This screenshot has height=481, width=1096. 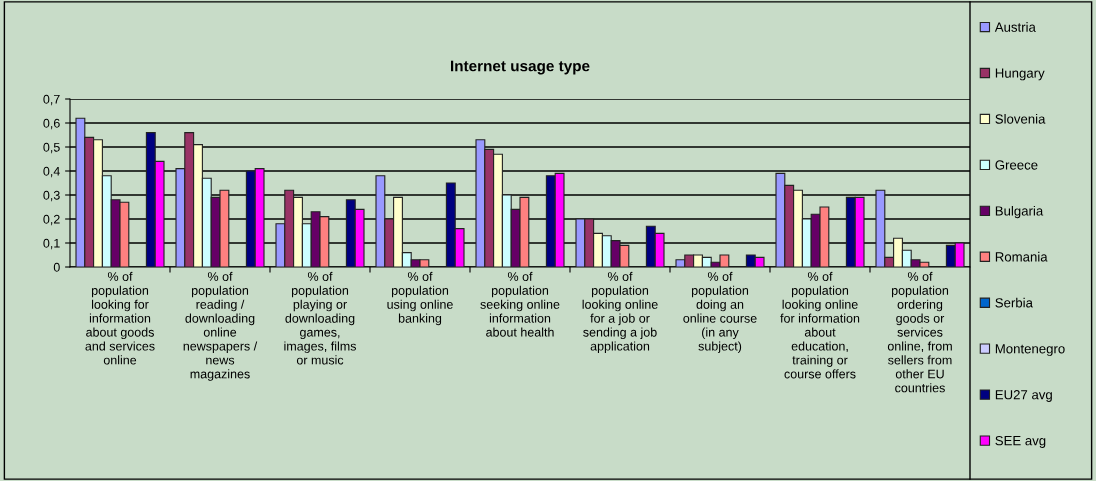 What do you see at coordinates (1016, 165) in the screenshot?
I see `legend-label: Greece` at bounding box center [1016, 165].